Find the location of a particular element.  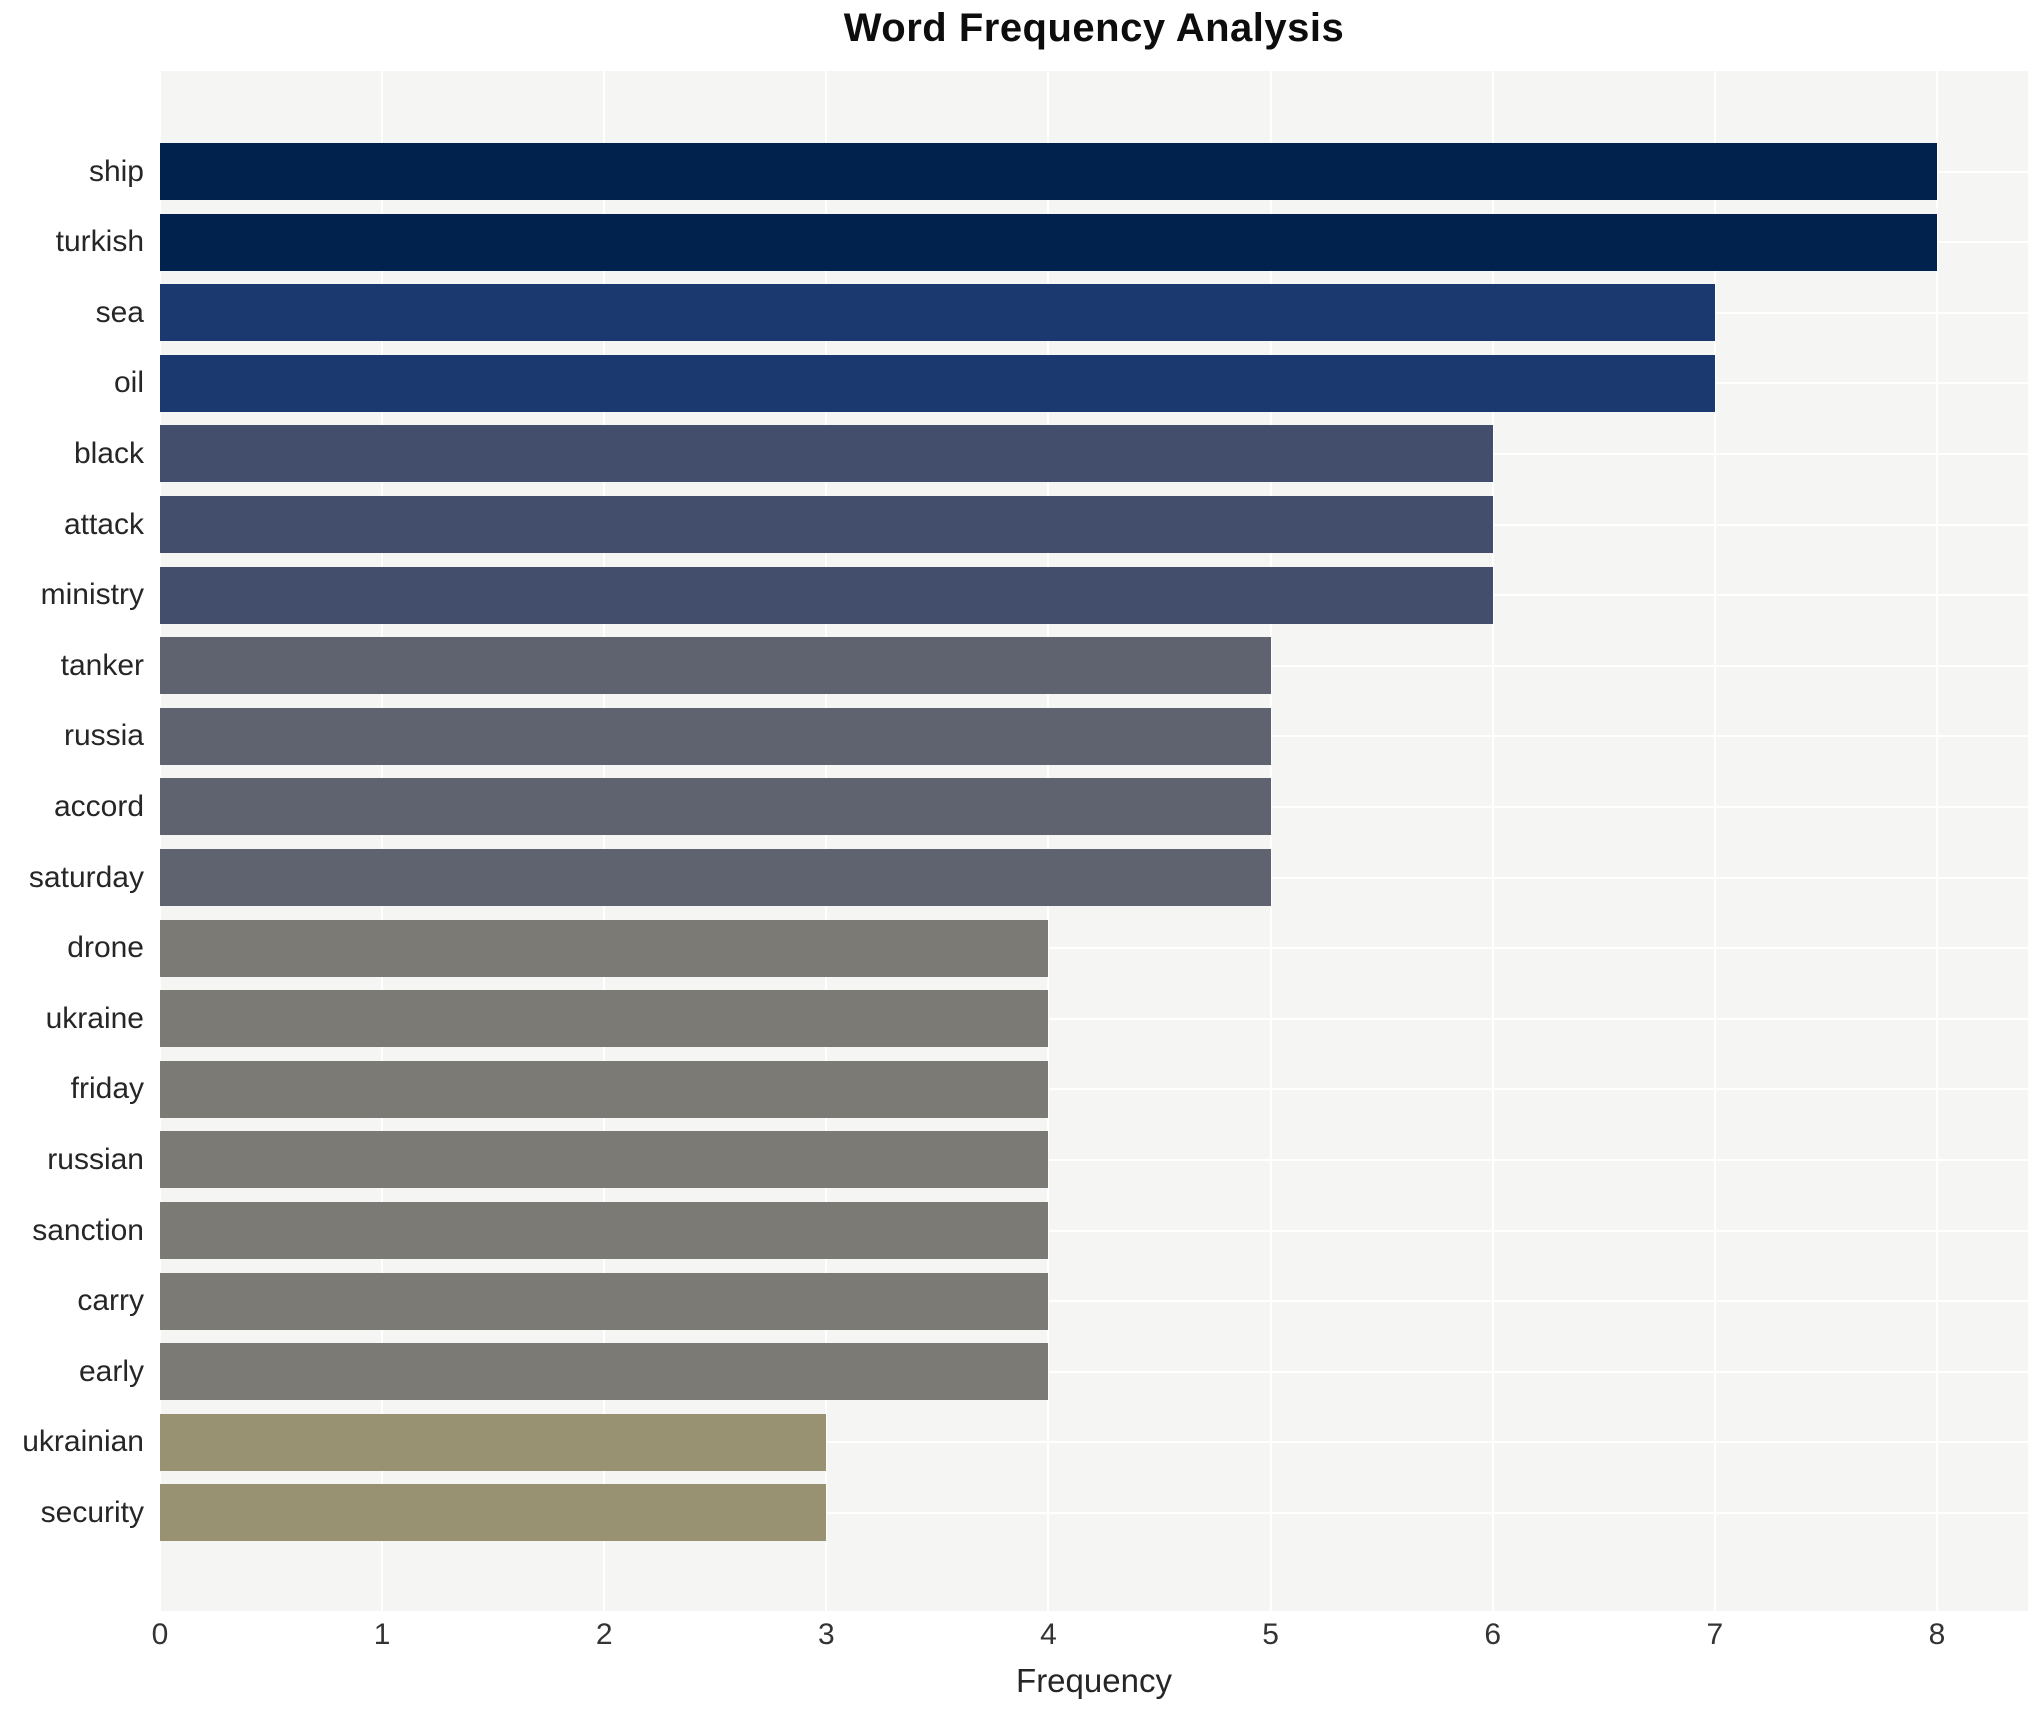

y-tick-label-ship: ship is located at coordinates (116, 171).